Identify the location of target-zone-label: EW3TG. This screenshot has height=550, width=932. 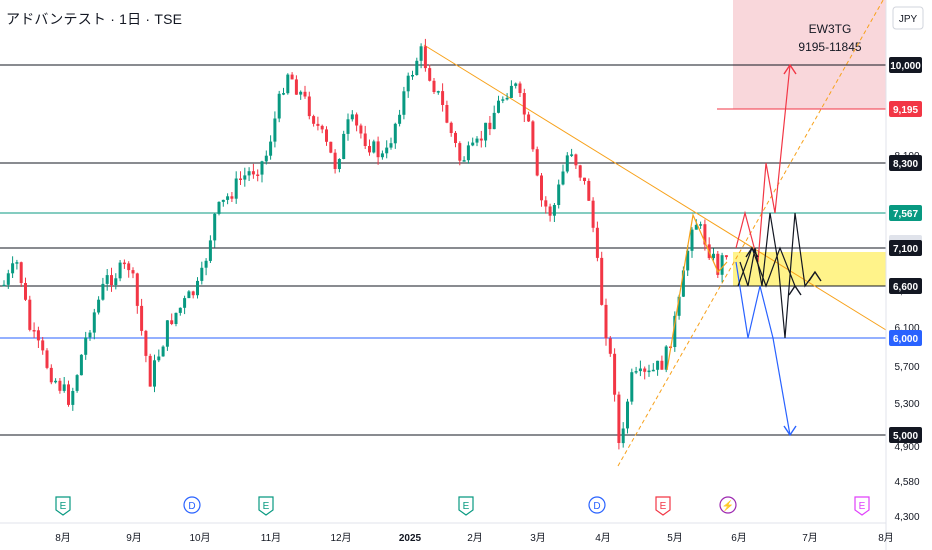
(830, 29).